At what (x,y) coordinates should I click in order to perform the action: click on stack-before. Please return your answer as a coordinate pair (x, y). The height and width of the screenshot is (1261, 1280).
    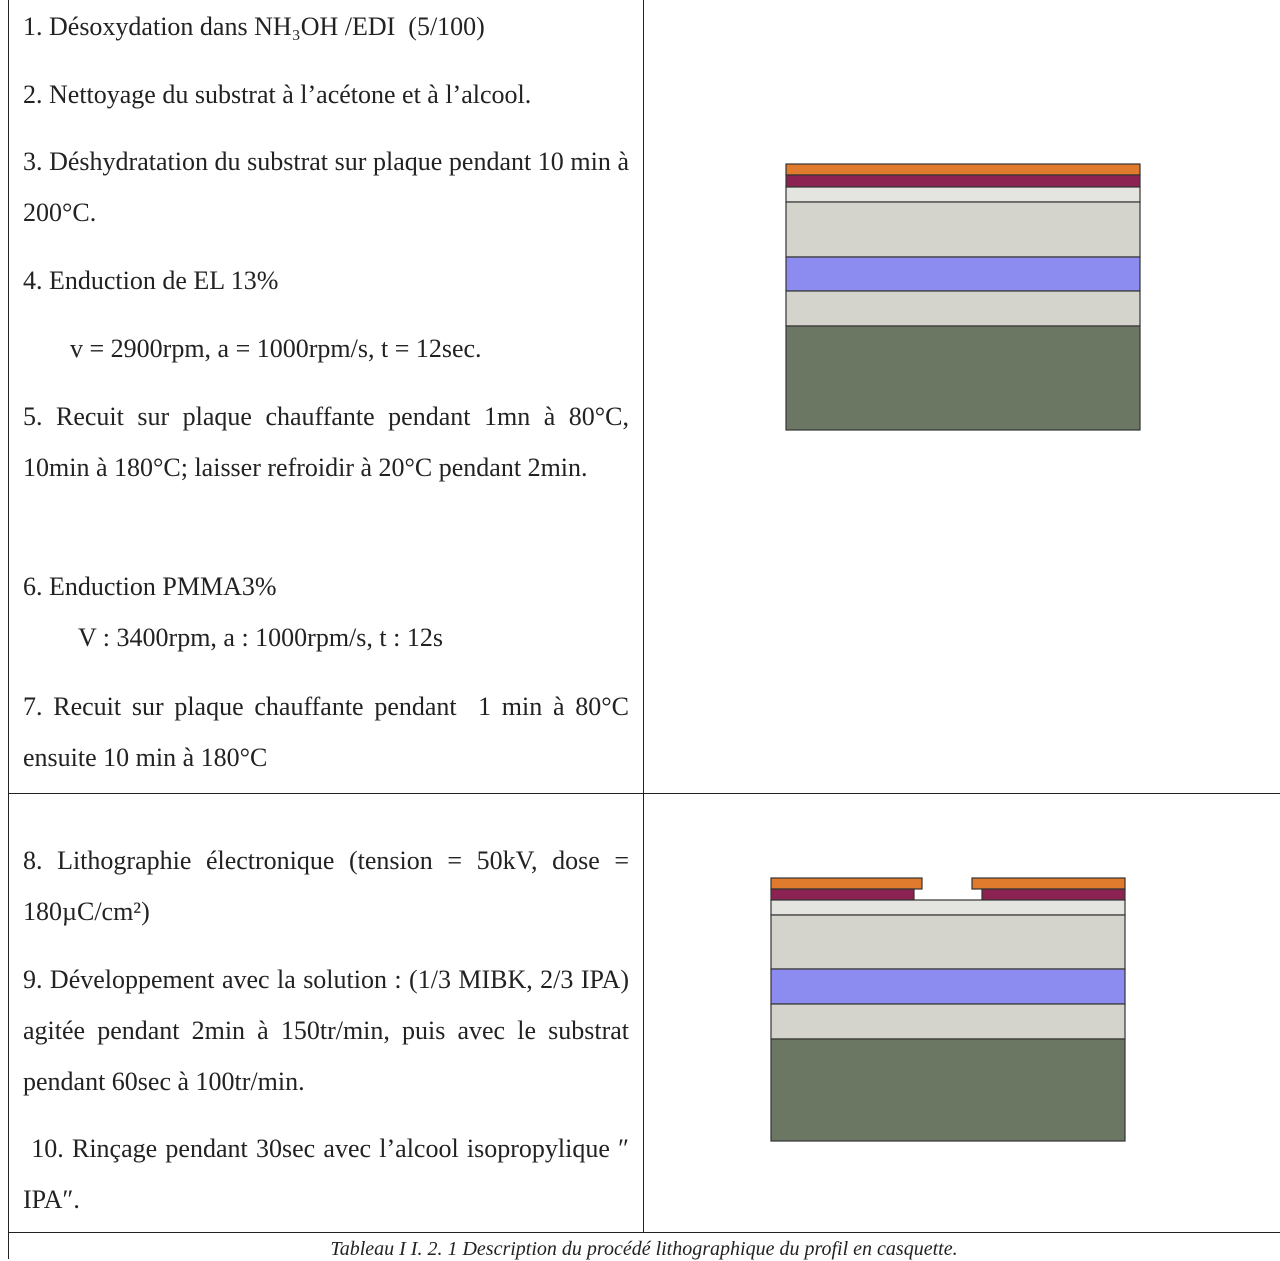
    Looking at the image, I should click on (963, 297).